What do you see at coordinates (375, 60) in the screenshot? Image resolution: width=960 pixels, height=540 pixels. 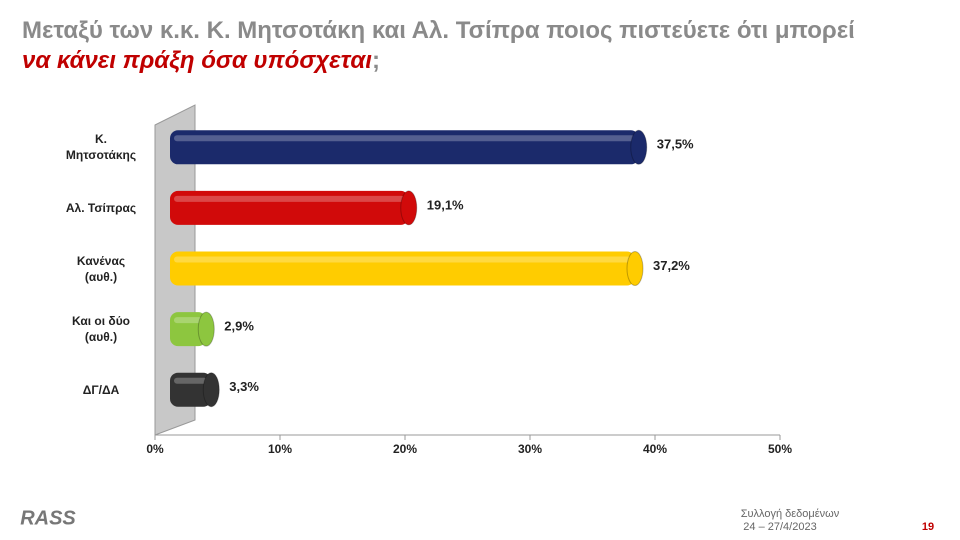 I see `title-end: ;` at bounding box center [375, 60].